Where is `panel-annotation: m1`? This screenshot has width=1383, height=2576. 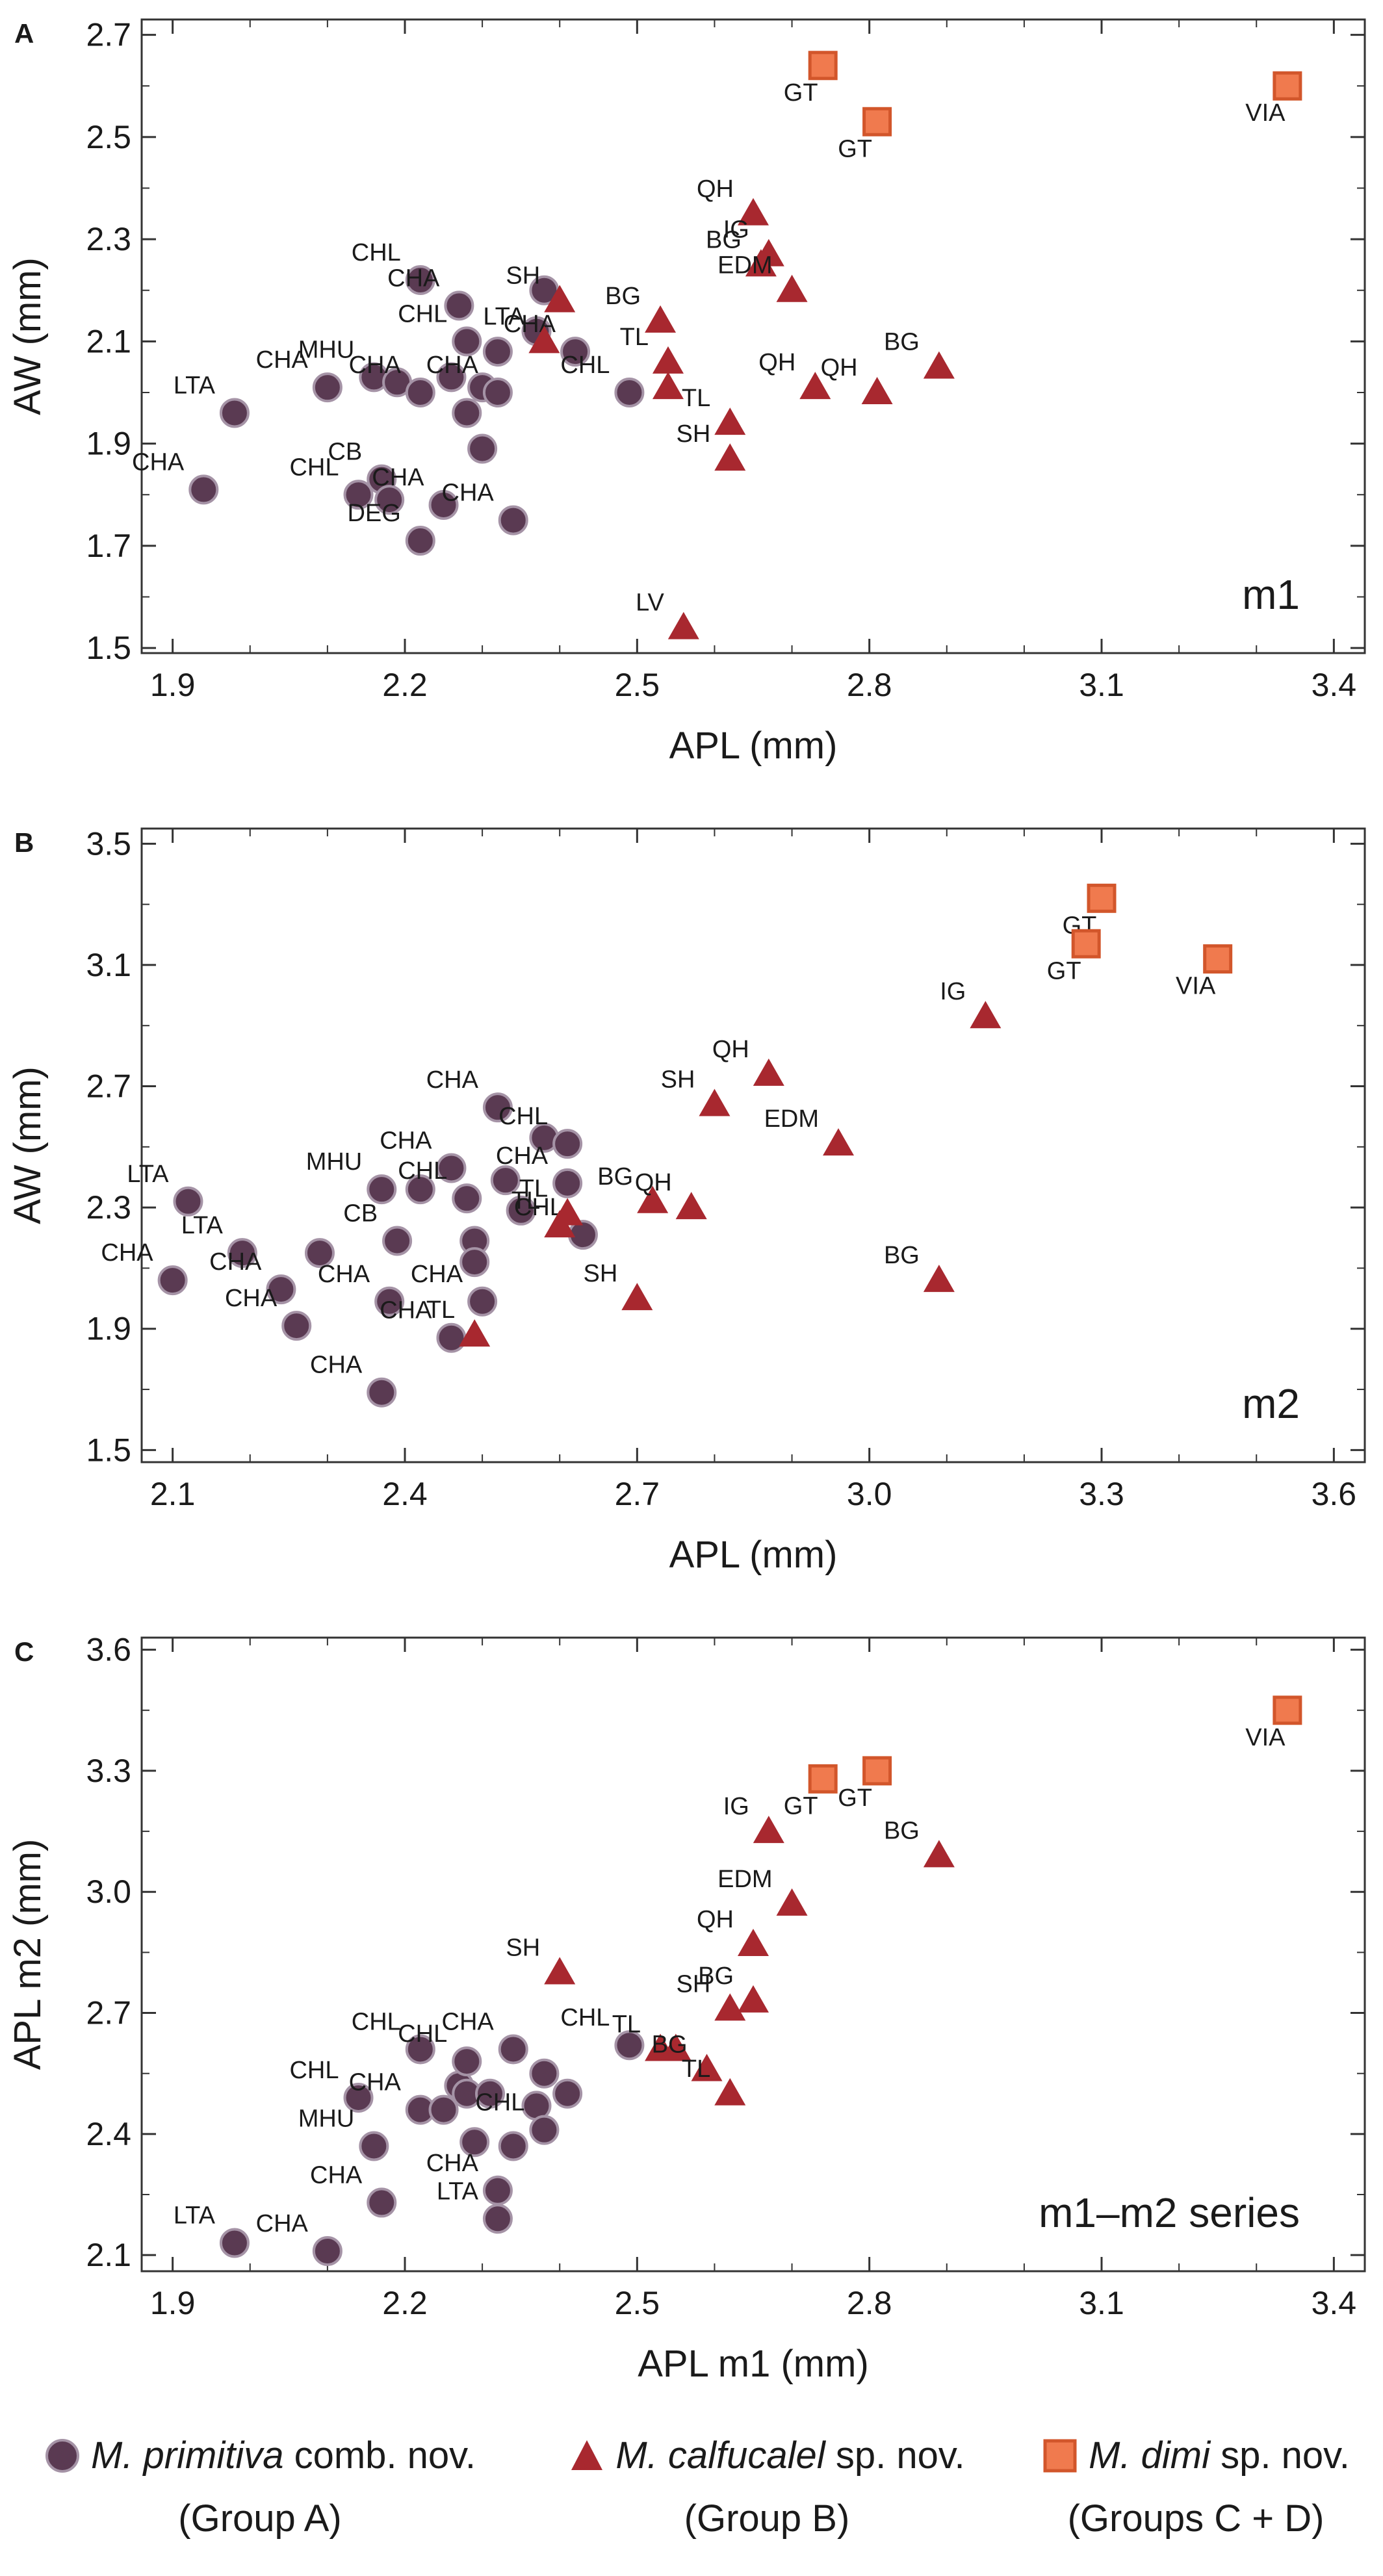 panel-annotation: m1 is located at coordinates (1271, 595).